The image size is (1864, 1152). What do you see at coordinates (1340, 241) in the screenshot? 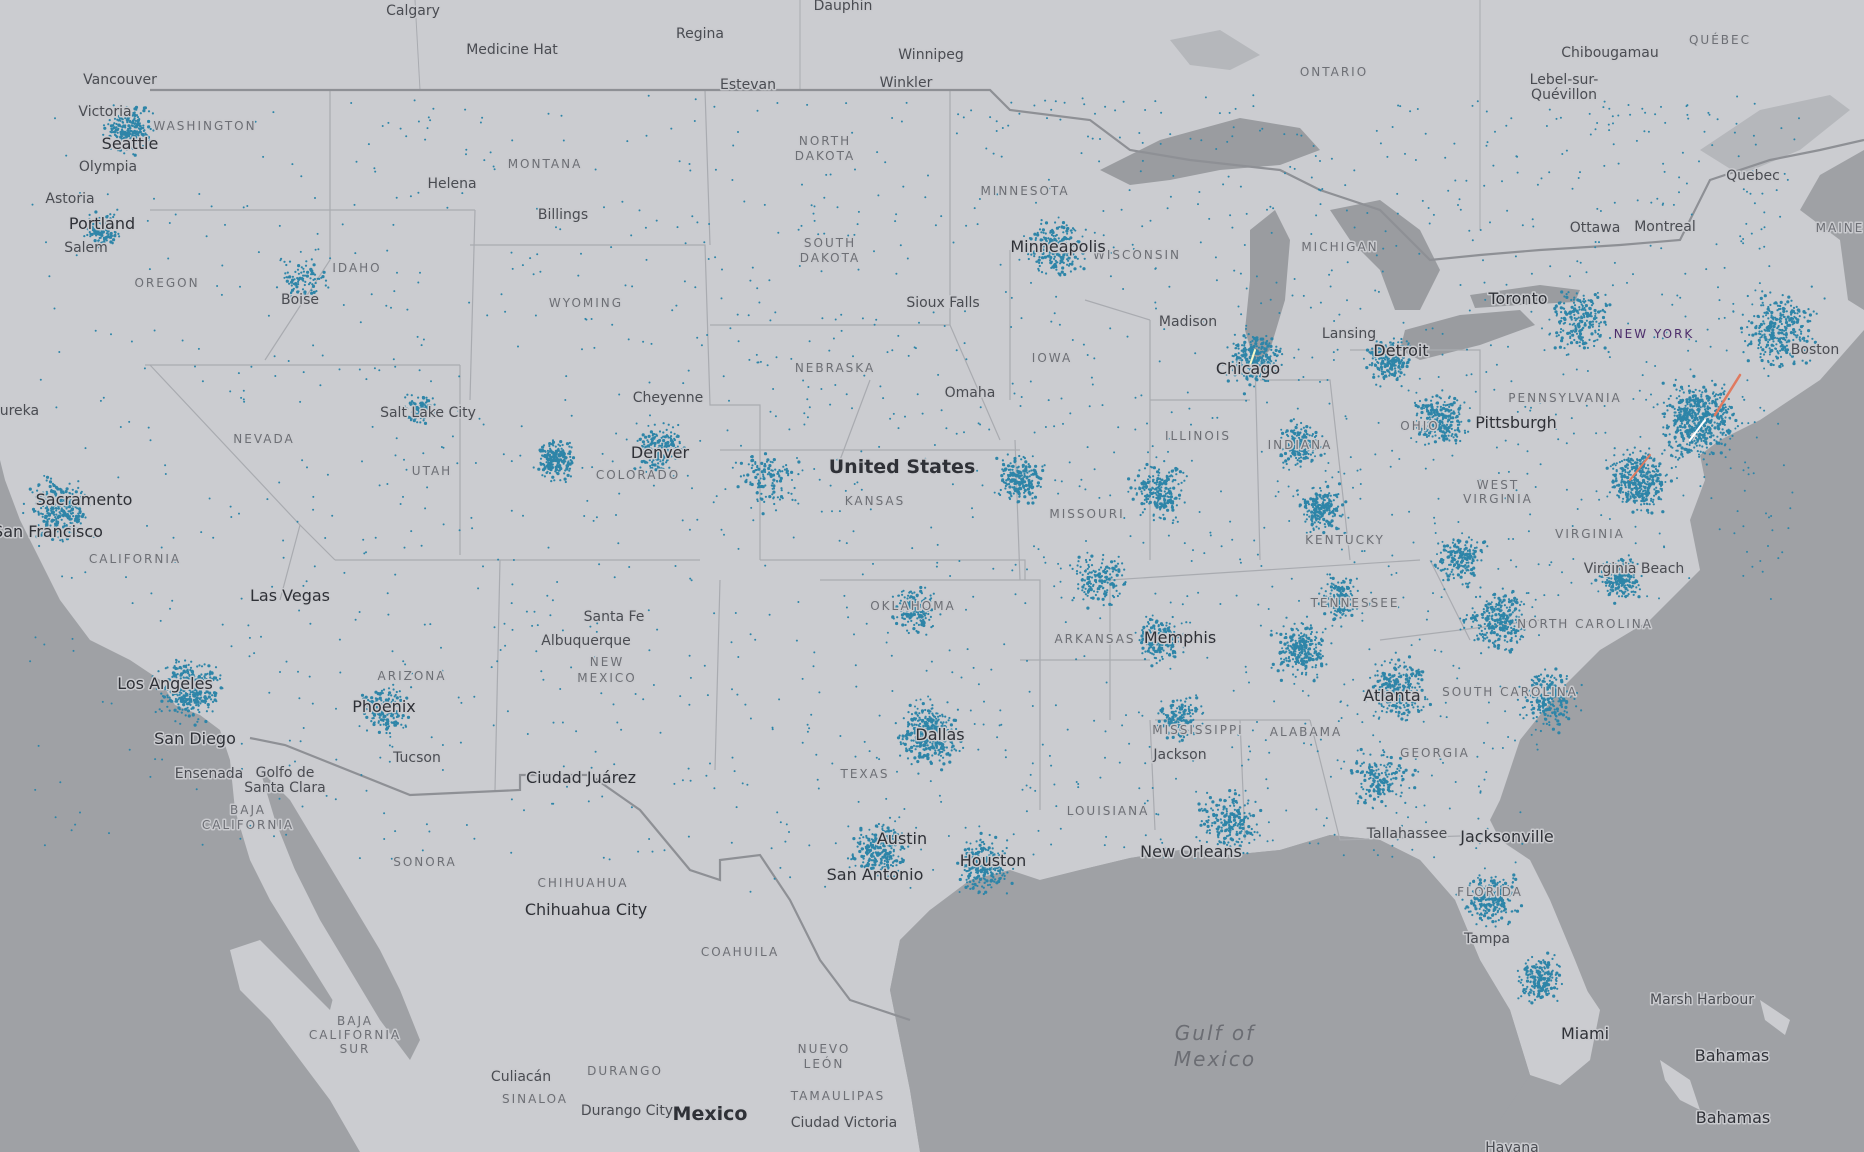
I see `great-lakes` at bounding box center [1340, 241].